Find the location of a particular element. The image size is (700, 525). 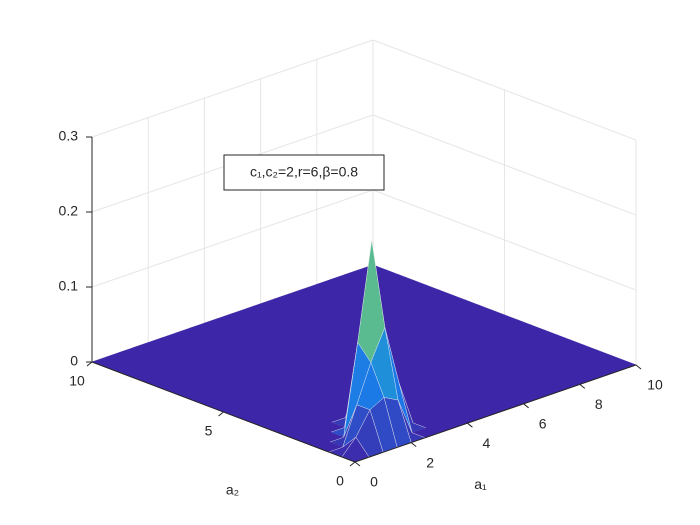

y-tick-label: 0 is located at coordinates (340, 481).